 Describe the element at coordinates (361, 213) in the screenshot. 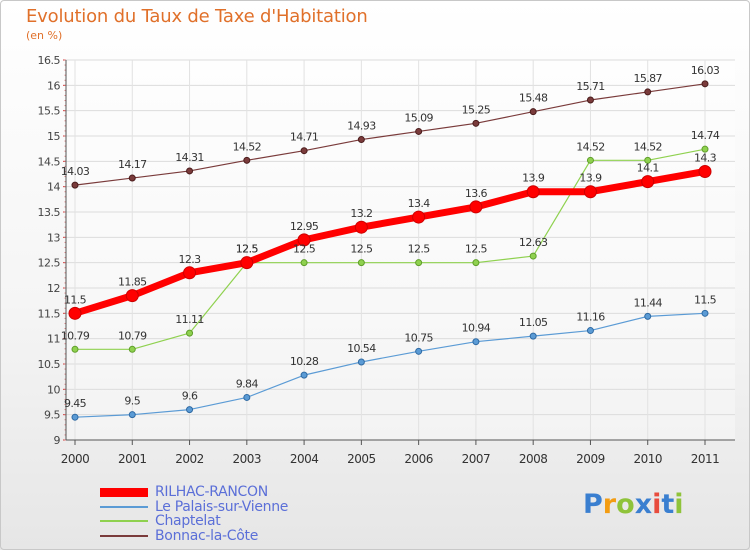

I see `data-label: 13.2` at that location.